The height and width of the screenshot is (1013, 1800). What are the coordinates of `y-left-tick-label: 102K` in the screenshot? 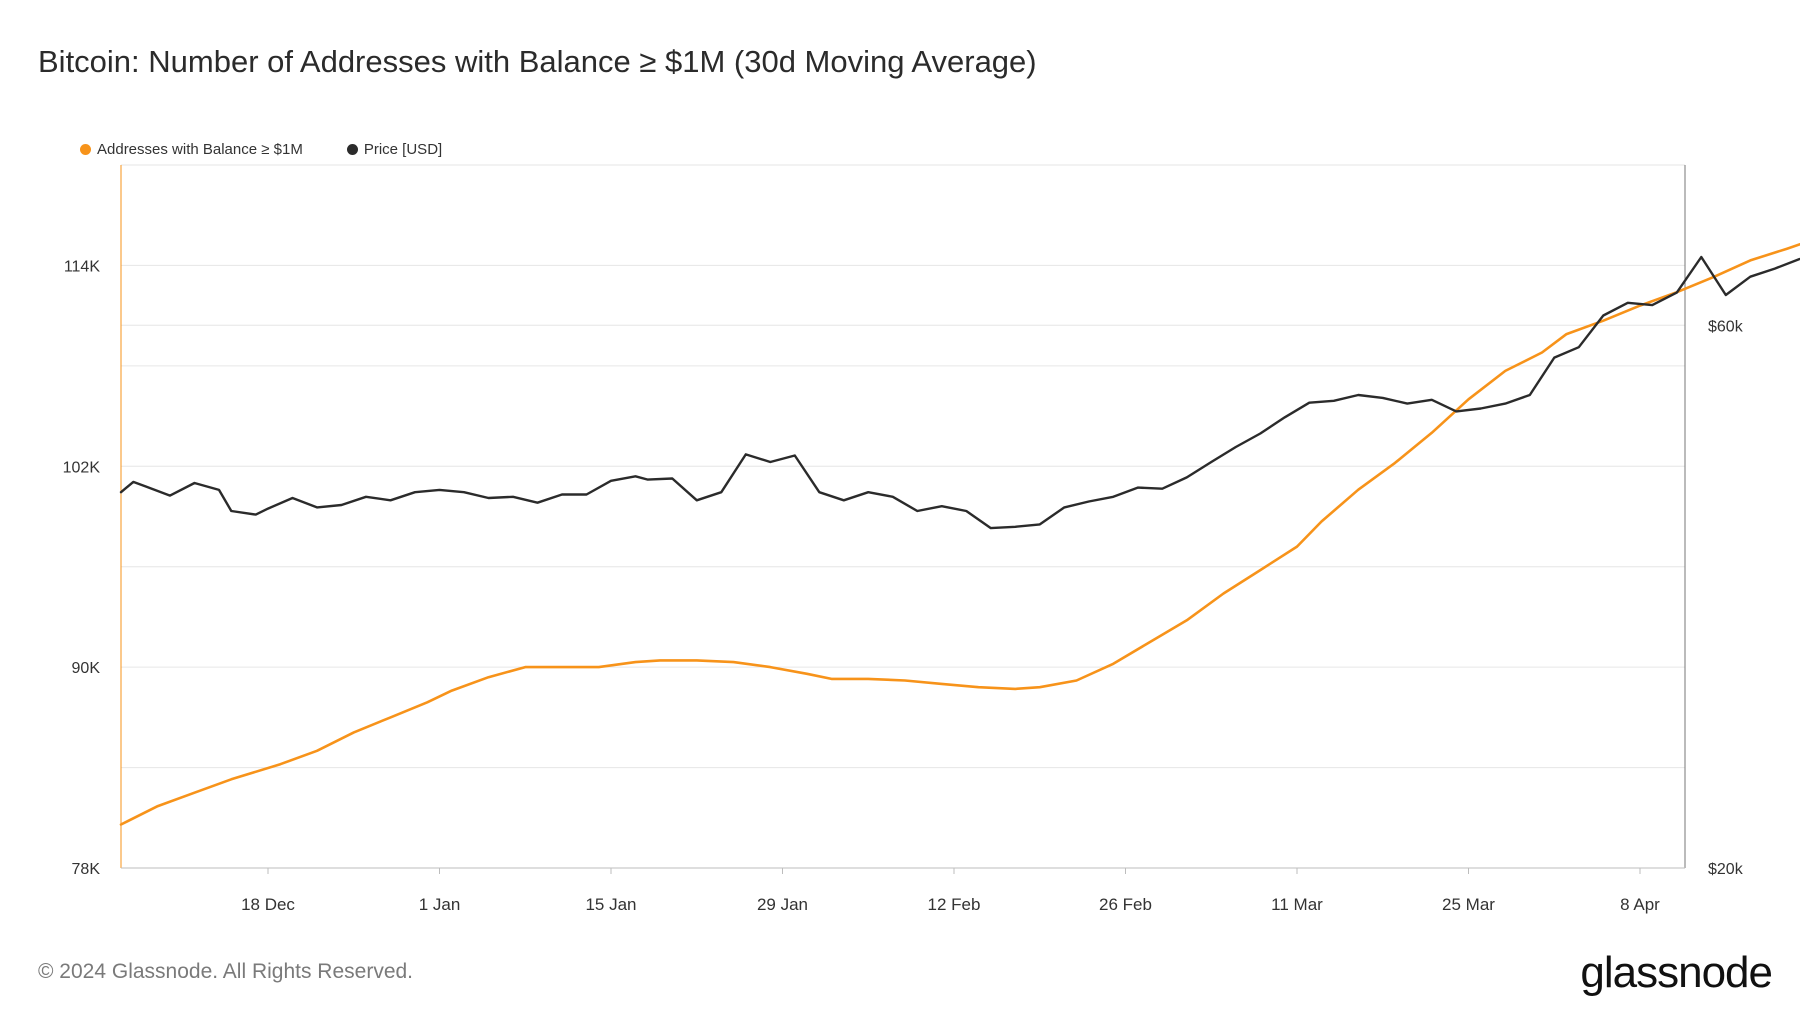 It's located at (82, 467).